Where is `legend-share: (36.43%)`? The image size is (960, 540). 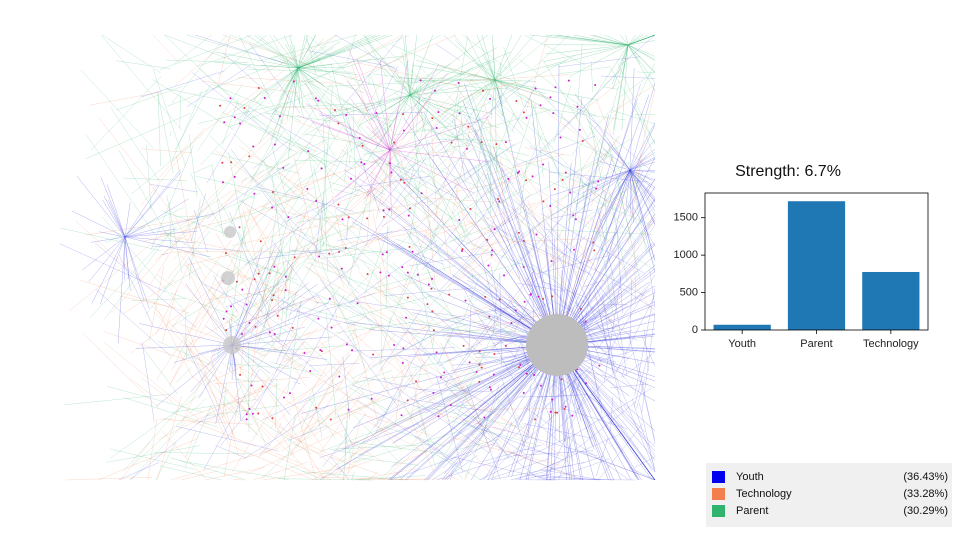 legend-share: (36.43%) is located at coordinates (925, 477).